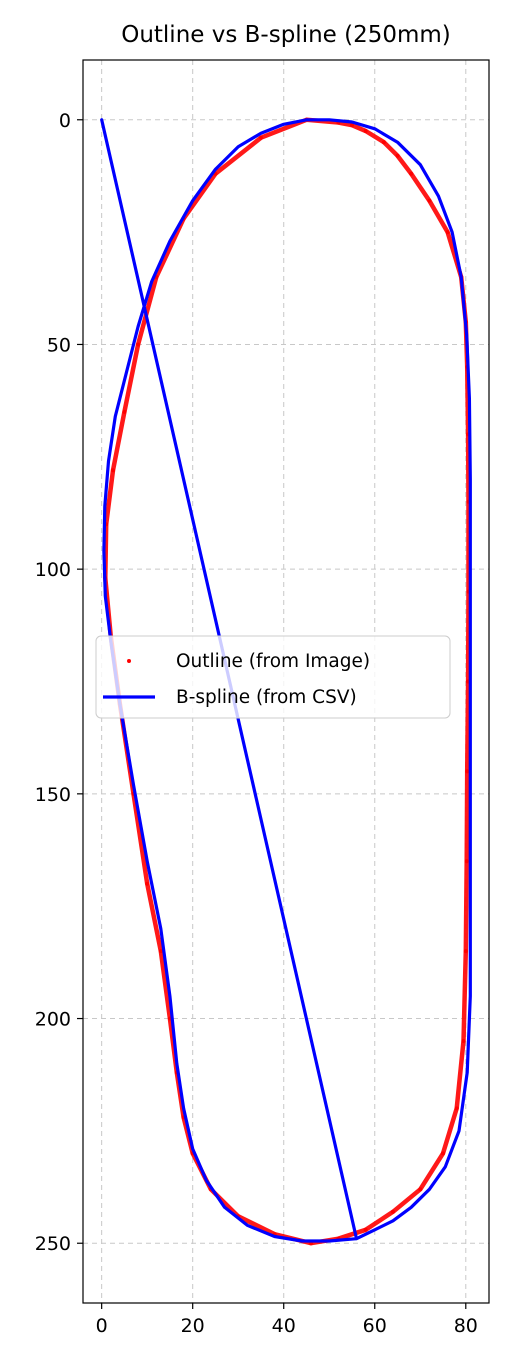  I want to click on x-tick-label: 40, so click(284, 1326).